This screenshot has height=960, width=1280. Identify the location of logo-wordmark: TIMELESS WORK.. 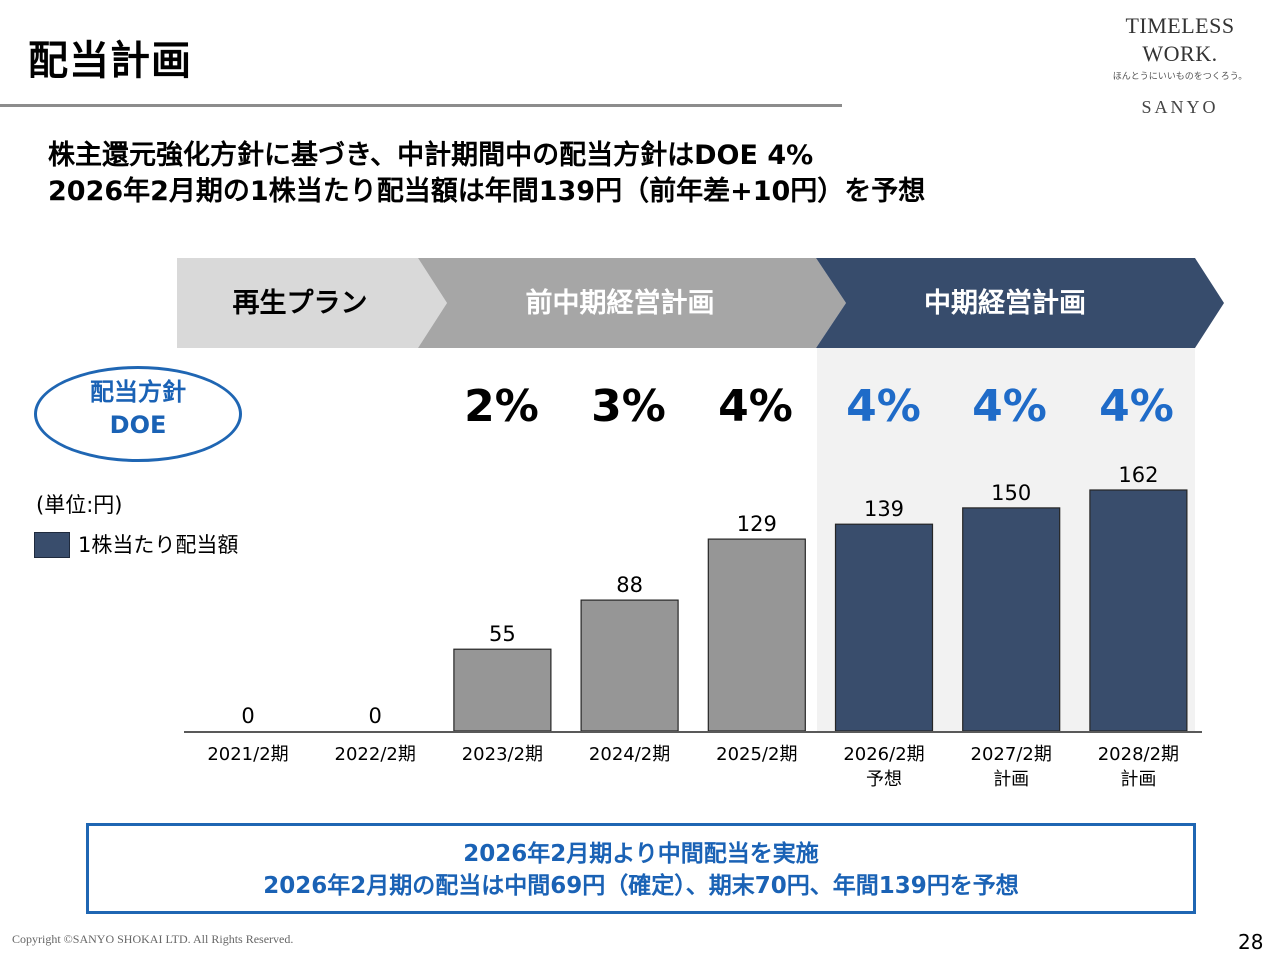
(1180, 39).